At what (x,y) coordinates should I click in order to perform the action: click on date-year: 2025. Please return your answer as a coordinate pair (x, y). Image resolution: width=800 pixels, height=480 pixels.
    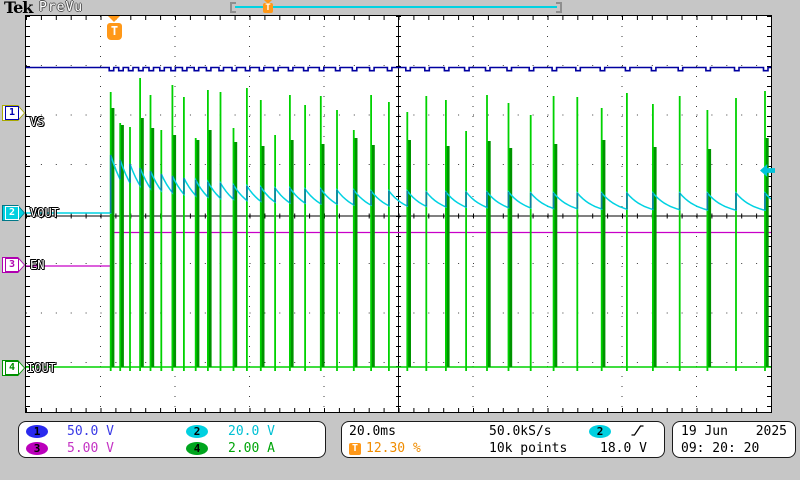
    Looking at the image, I should click on (771, 431).